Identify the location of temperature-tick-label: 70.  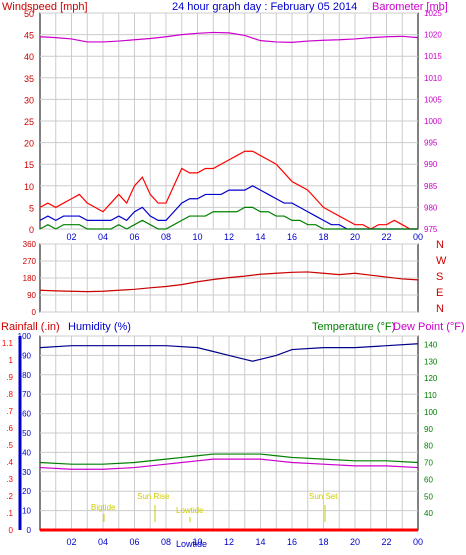
(428, 463).